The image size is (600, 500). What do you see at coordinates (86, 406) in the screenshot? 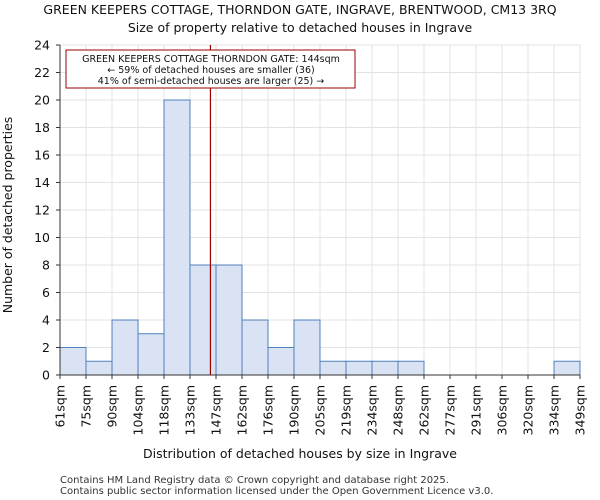
I see `x-tick-label: 75sqm` at bounding box center [86, 406].